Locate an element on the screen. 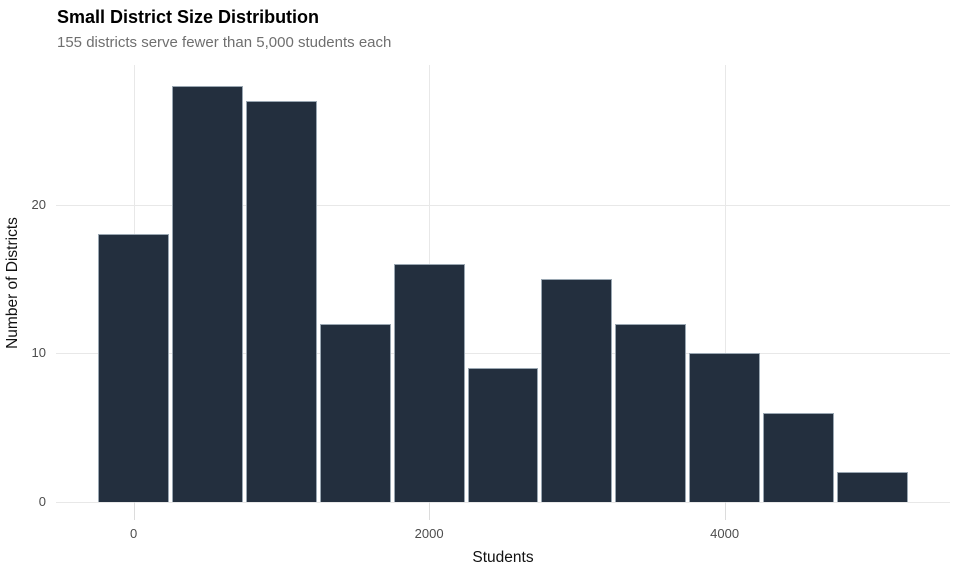 This screenshot has height=576, width=960. chart-title: Small District Size Distribution is located at coordinates (188, 17).